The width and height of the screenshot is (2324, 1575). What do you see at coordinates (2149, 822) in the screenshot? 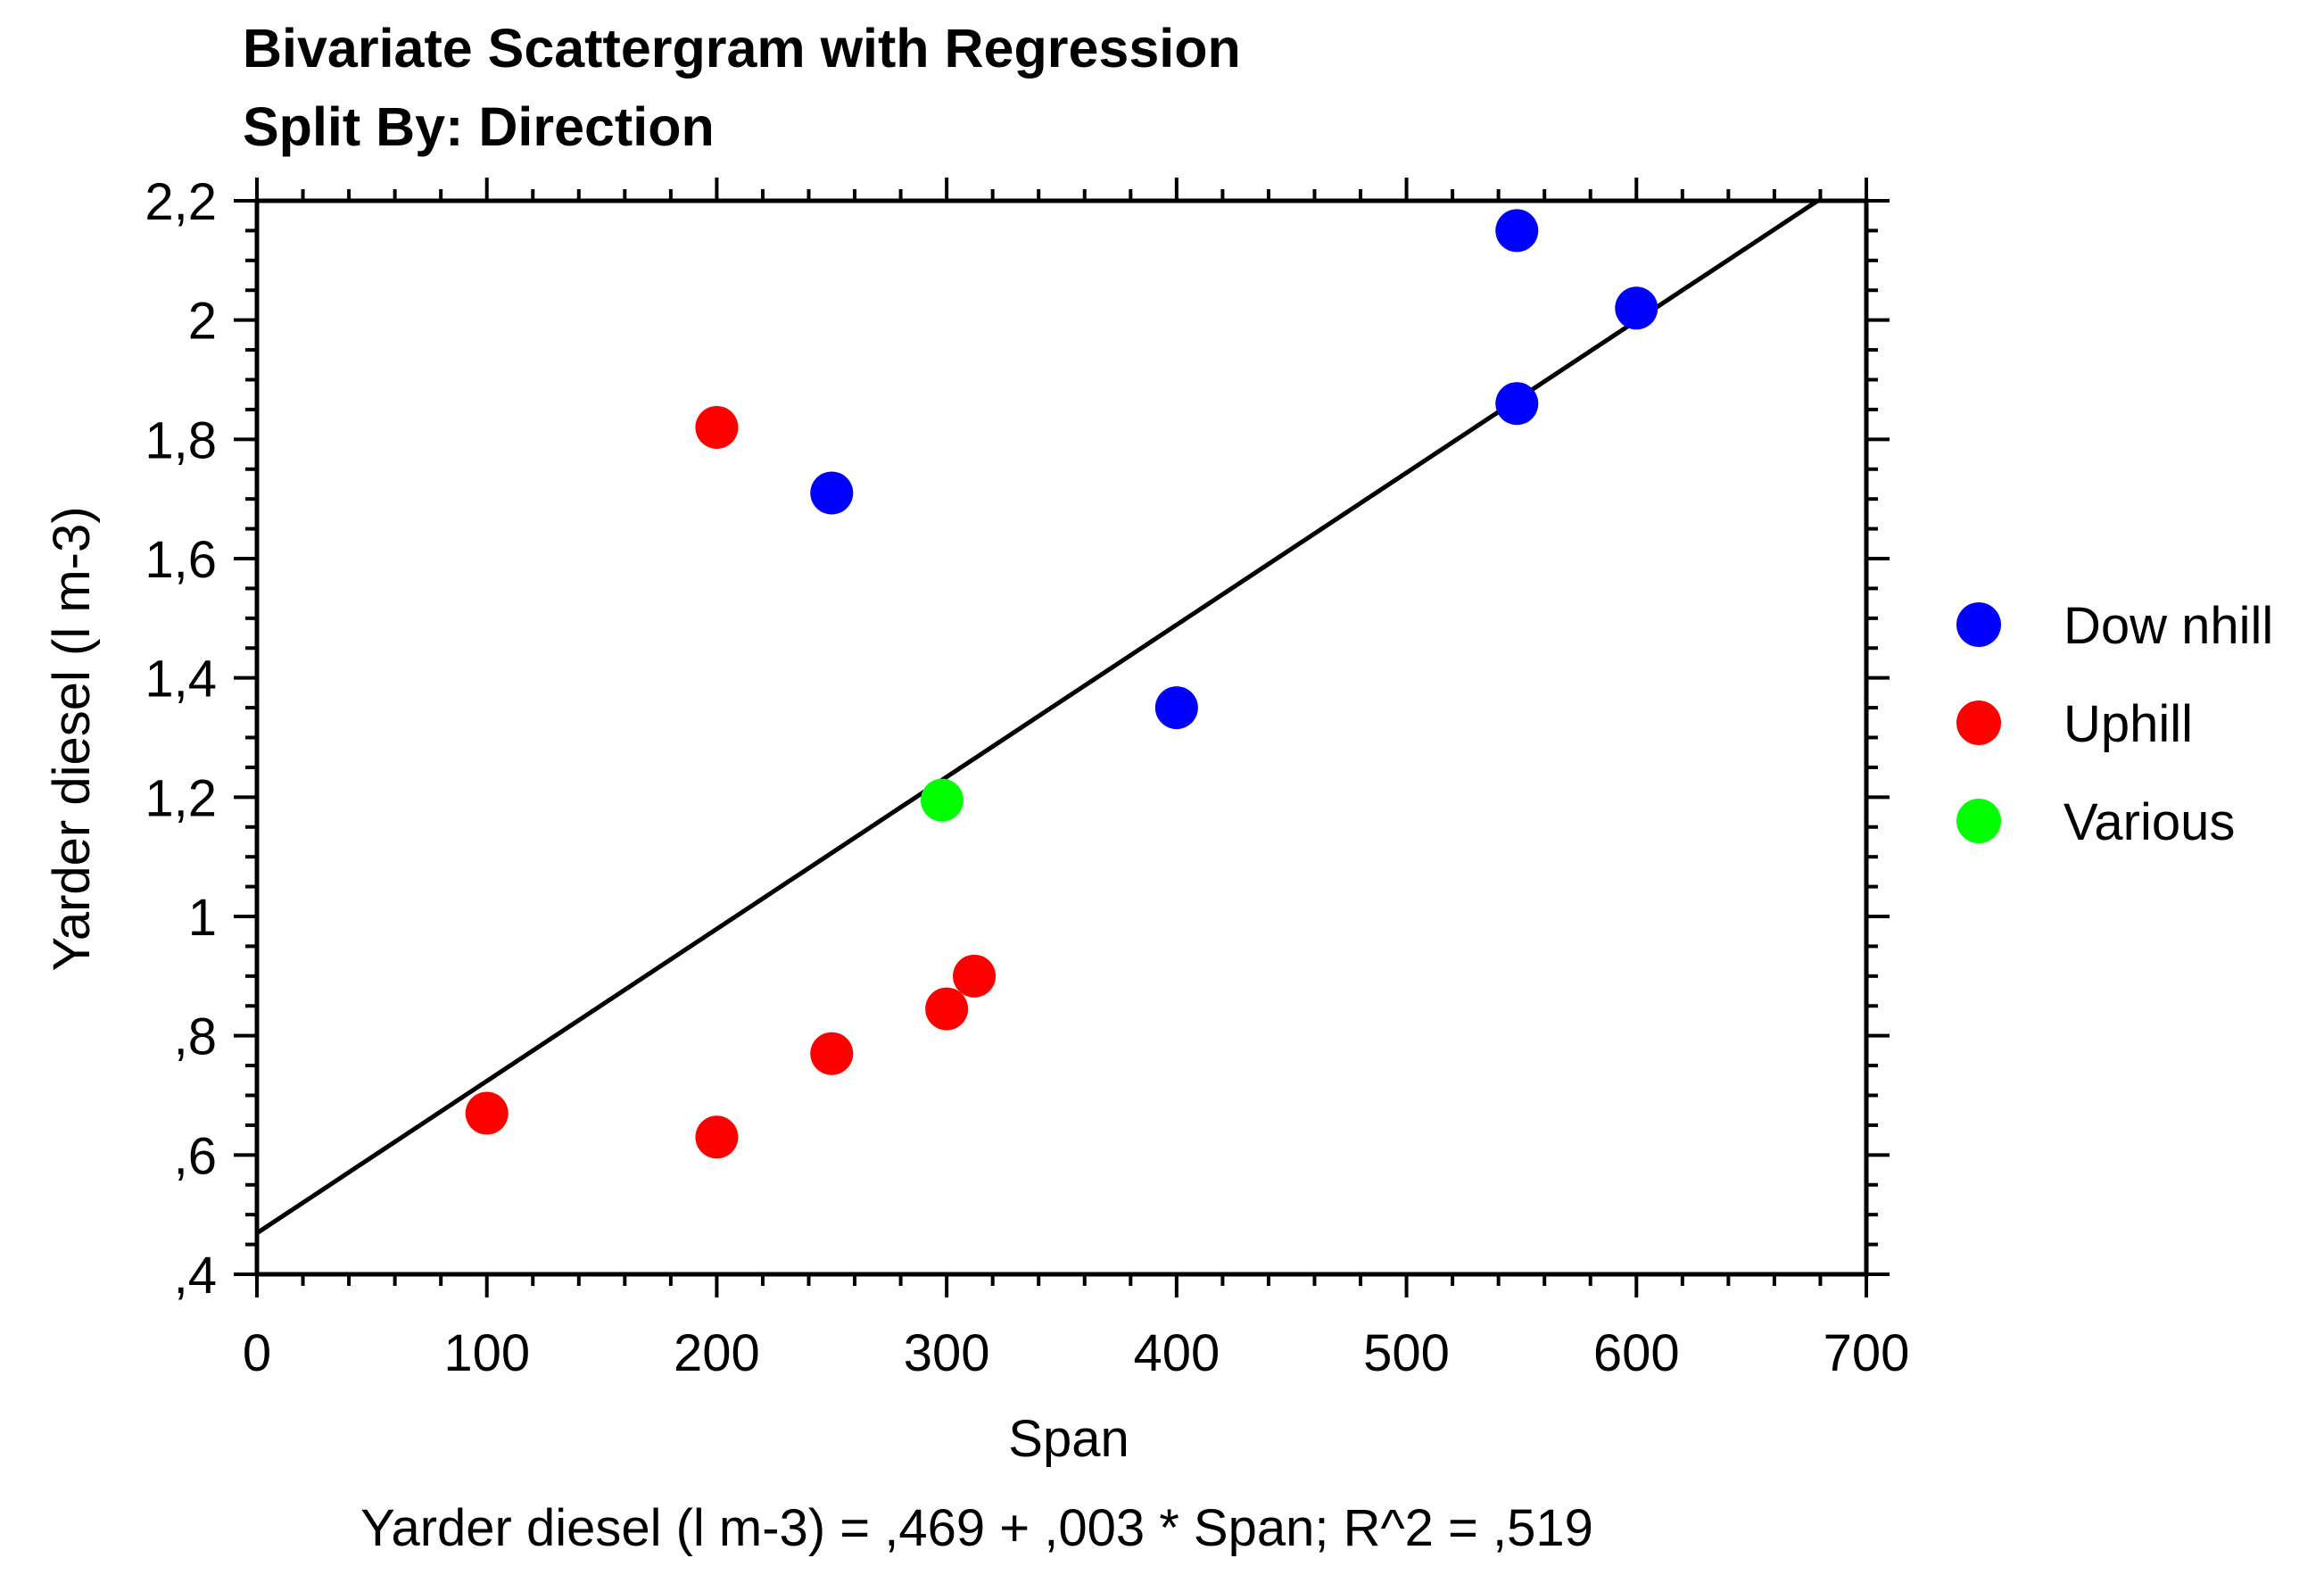
I see `legend-label: Various` at bounding box center [2149, 822].